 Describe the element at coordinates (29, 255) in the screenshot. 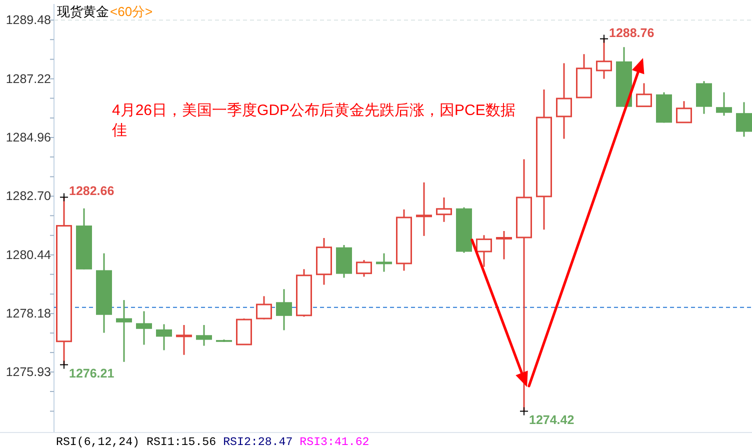

I see `y-tick-label: 1280.44` at that location.